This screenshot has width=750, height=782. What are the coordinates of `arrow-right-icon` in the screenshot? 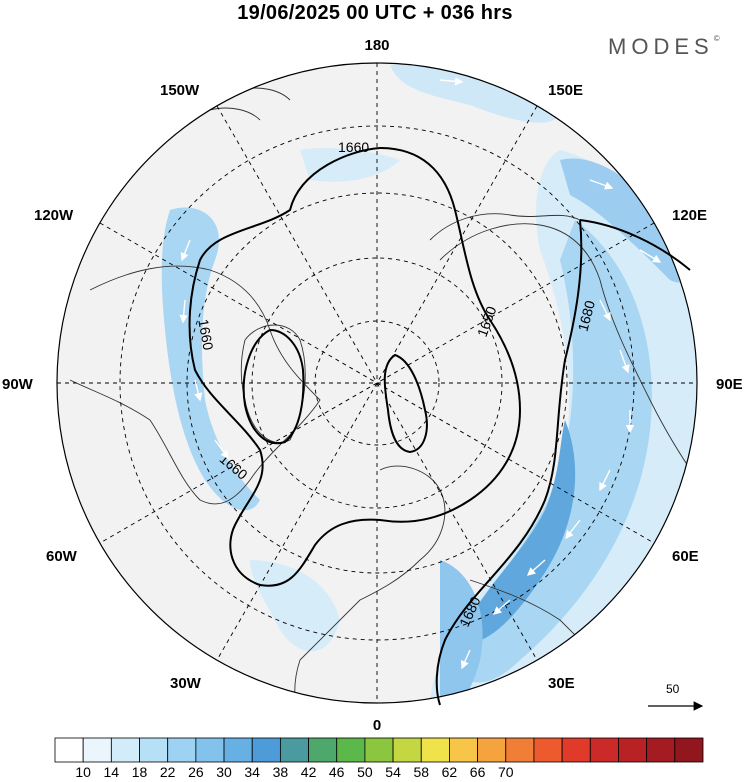 It's located at (676, 706).